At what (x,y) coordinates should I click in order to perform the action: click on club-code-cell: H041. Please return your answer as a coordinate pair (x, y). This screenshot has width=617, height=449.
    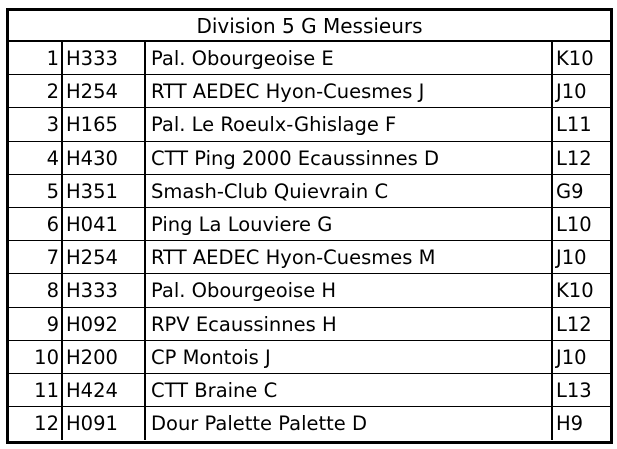
    Looking at the image, I should click on (102, 224).